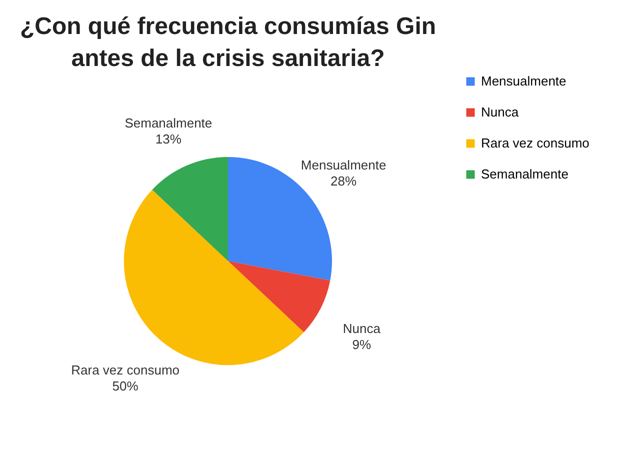  Describe the element at coordinates (524, 174) in the screenshot. I see `legend-label: Semanalmente` at that location.